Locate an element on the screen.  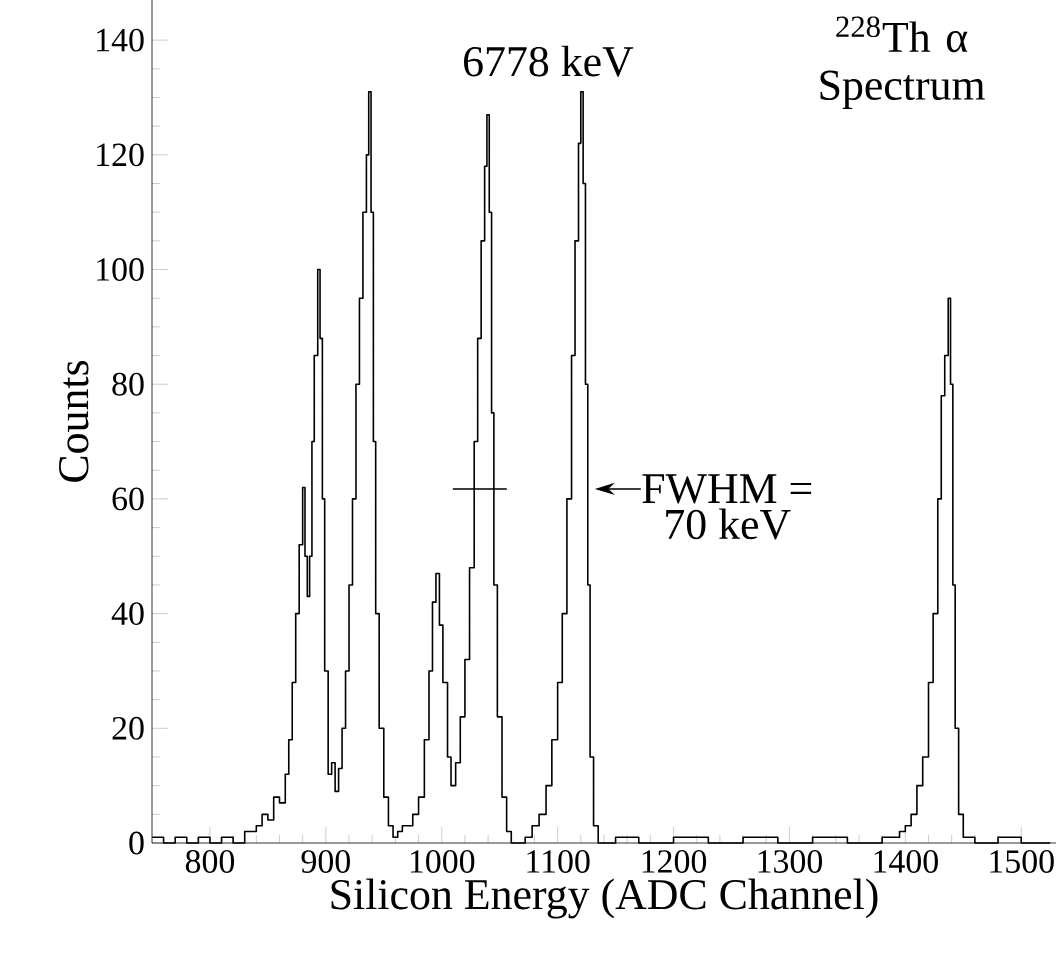
y-tick-label: 100 is located at coordinates (120, 269).